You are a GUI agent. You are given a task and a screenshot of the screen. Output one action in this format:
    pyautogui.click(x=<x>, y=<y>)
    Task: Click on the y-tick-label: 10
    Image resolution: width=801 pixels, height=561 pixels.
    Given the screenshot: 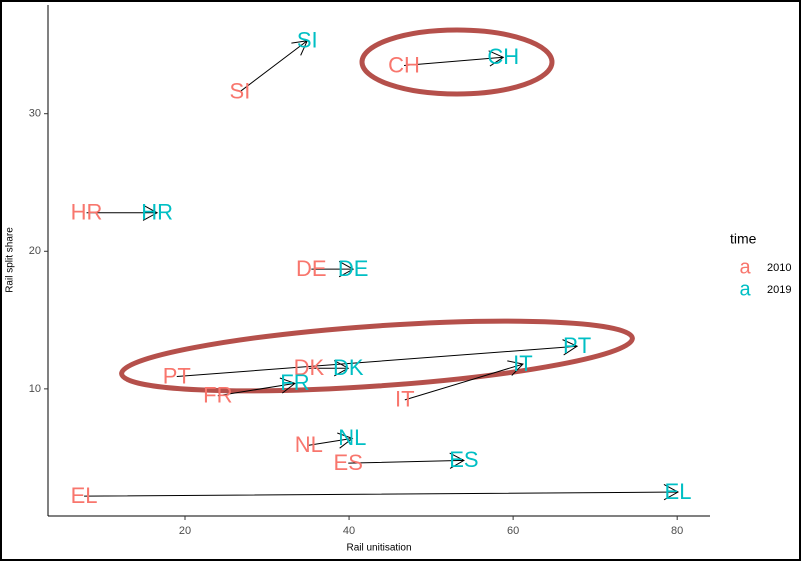 What is the action you would take?
    pyautogui.click(x=35, y=389)
    